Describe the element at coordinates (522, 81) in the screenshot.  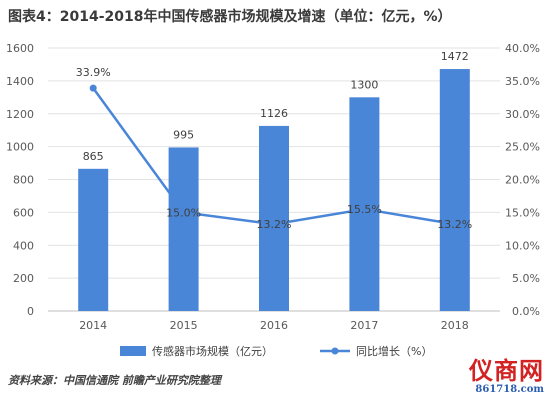
I see `y-right-tick-label: 35.0%` at that location.